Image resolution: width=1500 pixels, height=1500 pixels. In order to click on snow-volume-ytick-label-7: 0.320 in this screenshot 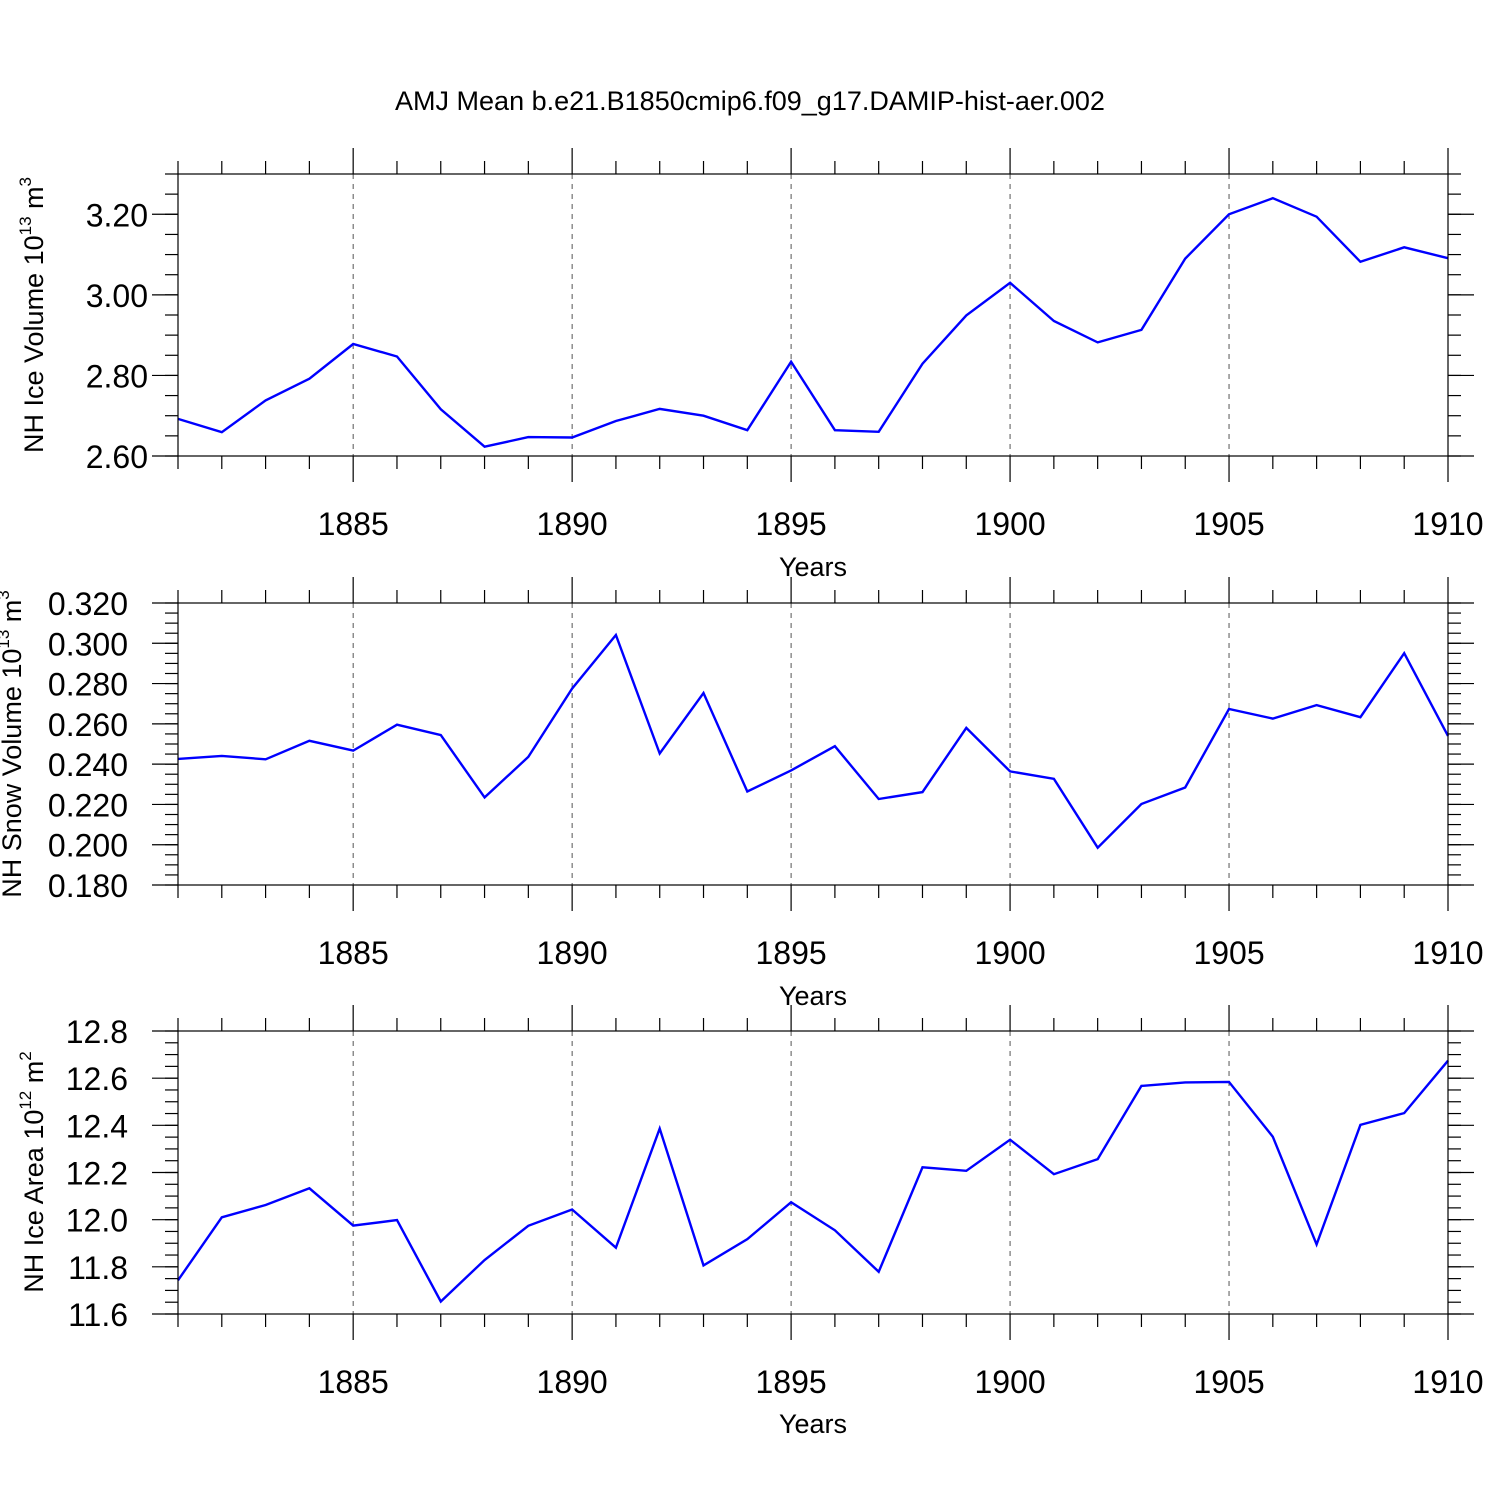, I will do `click(88, 604)`.